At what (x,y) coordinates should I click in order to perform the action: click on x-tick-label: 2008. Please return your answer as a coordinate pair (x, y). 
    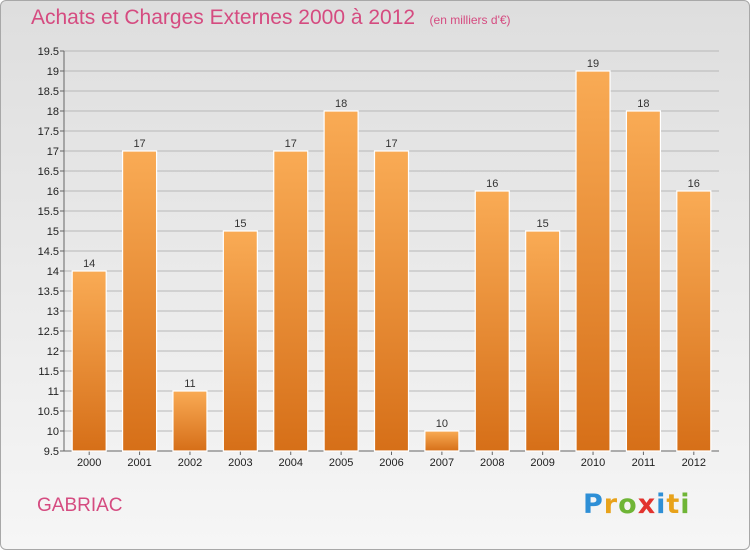
    Looking at the image, I should click on (492, 463).